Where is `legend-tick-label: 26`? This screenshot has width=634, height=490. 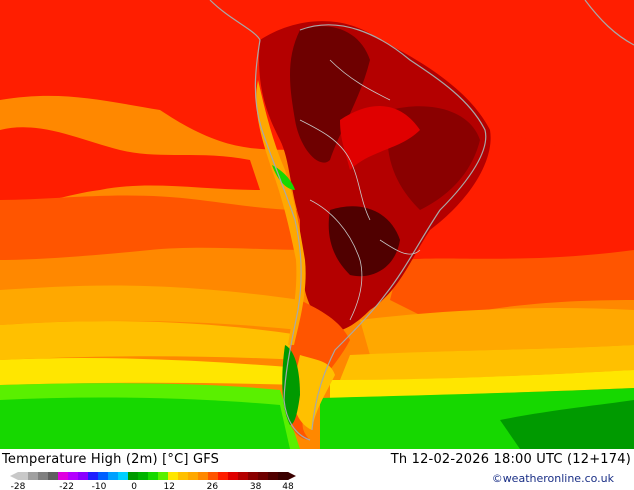 legend-tick-label: 26 is located at coordinates (213, 486).